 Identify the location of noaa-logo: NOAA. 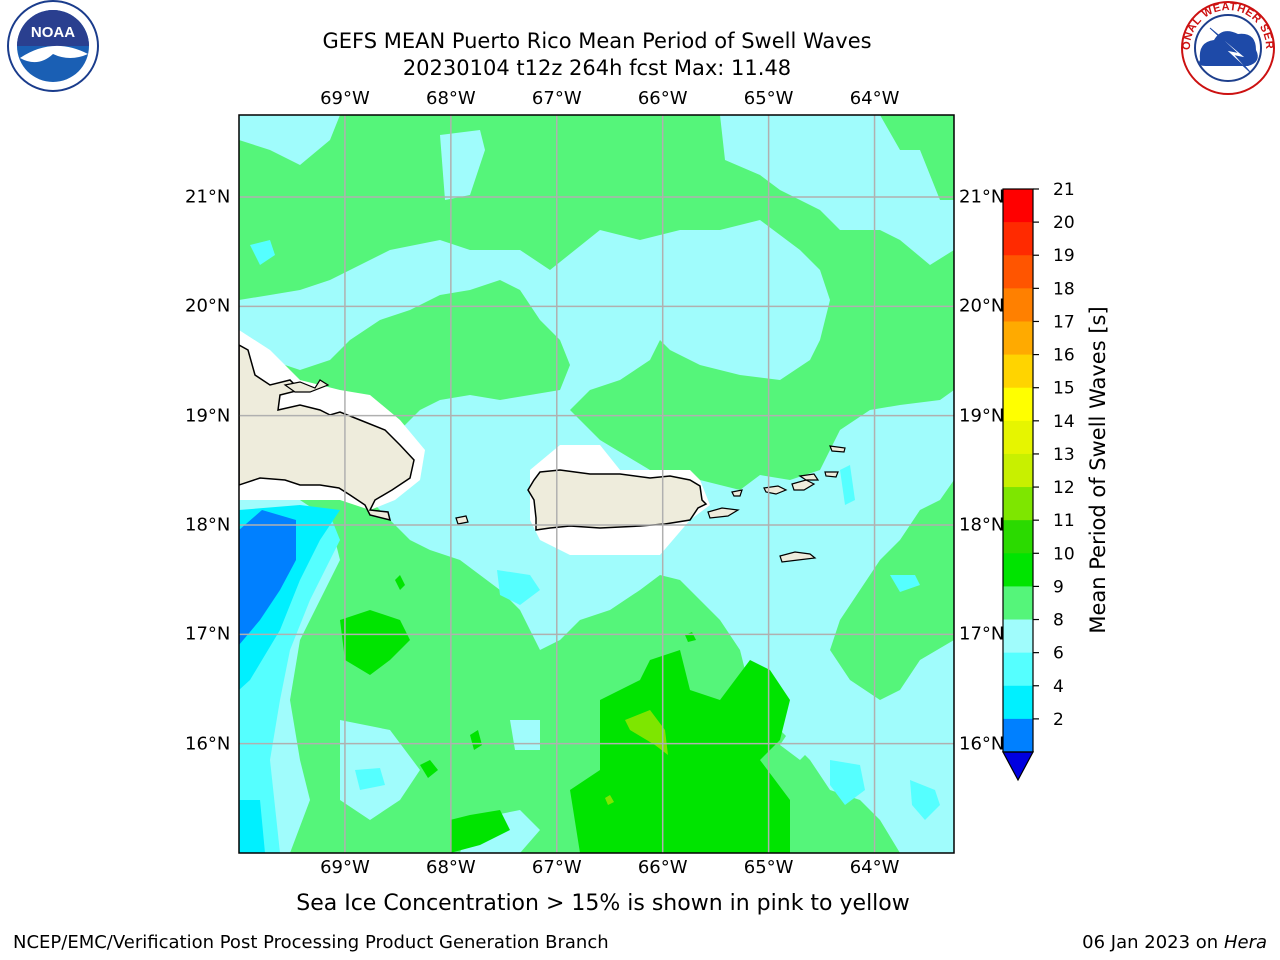
(53, 46).